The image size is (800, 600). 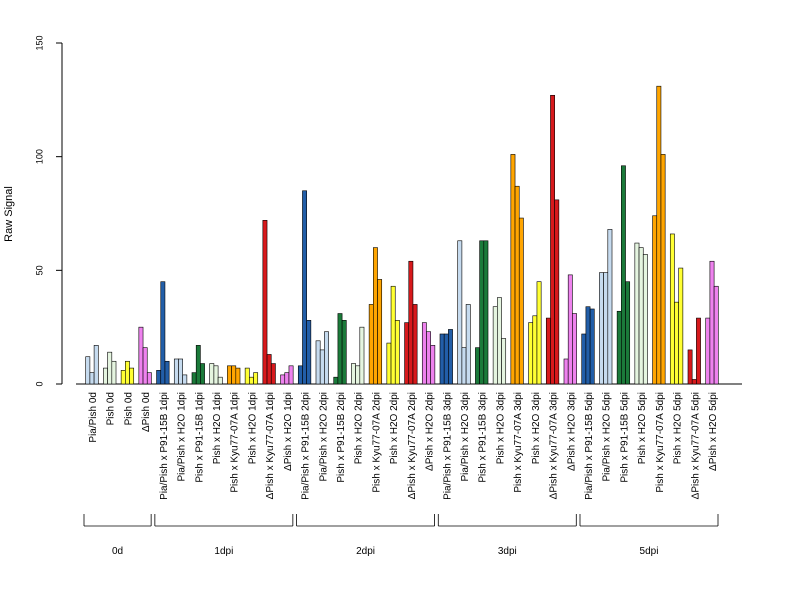 I want to click on category-label: Pia/Pish 0d, so click(x=93, y=417).